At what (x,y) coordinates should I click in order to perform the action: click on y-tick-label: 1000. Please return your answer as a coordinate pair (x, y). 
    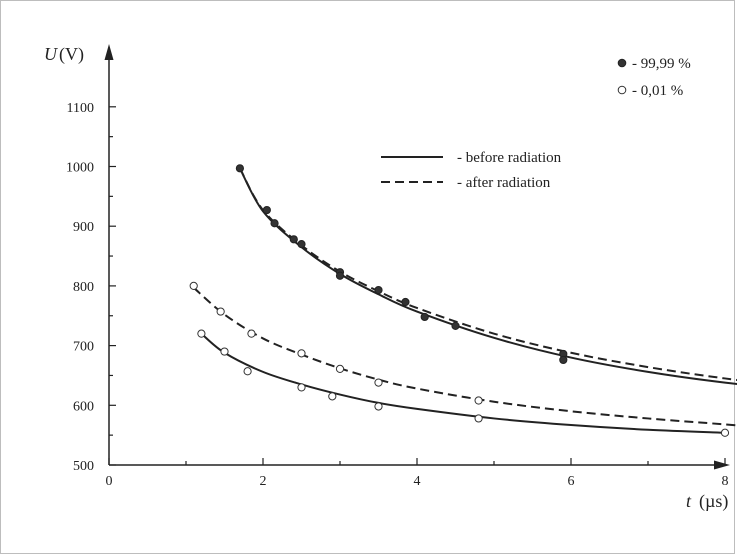
    Looking at the image, I should click on (80, 168).